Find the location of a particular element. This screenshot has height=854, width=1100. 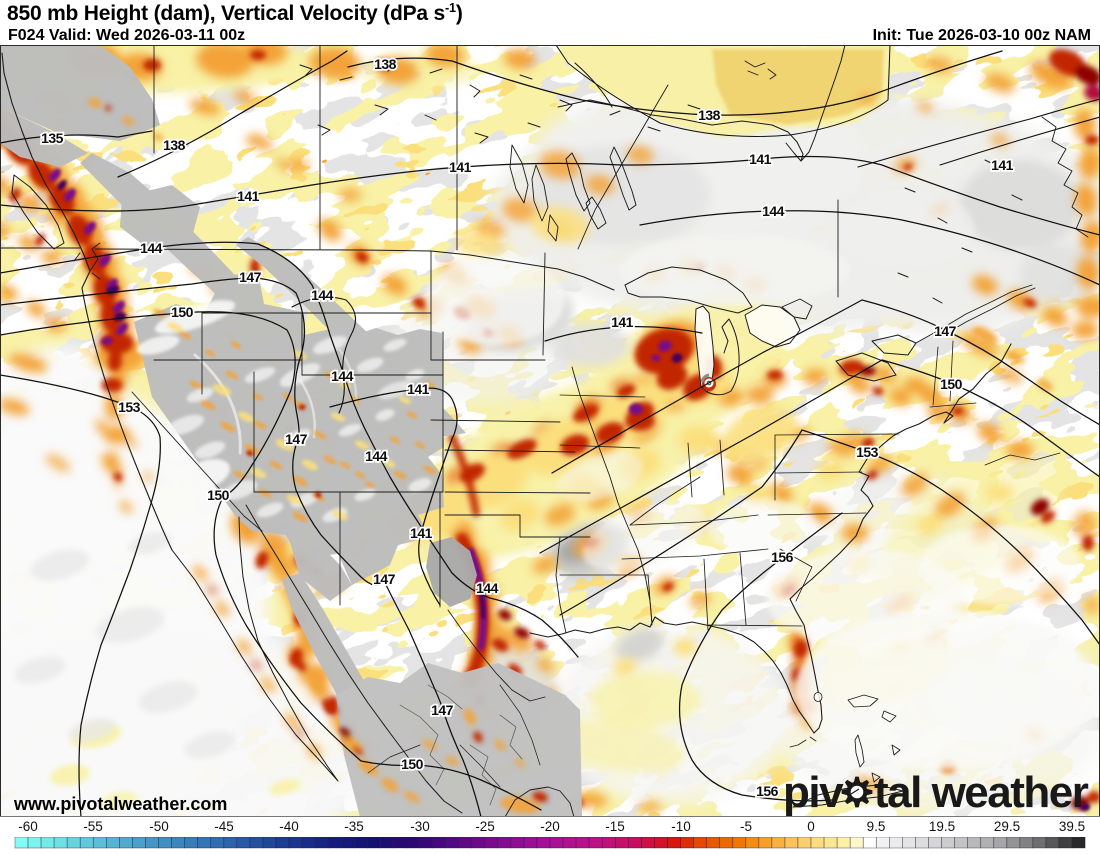

svg-text: tal weather is located at coordinates (981, 792).